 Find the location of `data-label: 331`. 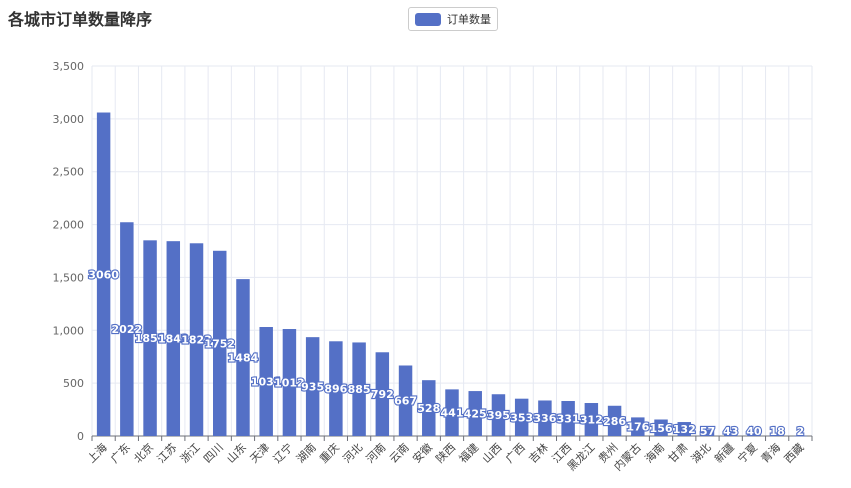

data-label: 331 is located at coordinates (568, 419).